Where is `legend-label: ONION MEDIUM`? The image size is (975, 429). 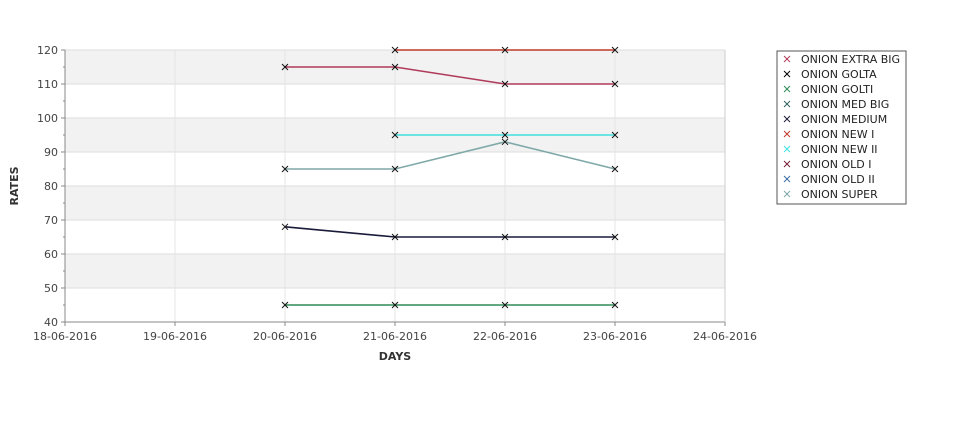
legend-label: ONION MEDIUM is located at coordinates (844, 119).